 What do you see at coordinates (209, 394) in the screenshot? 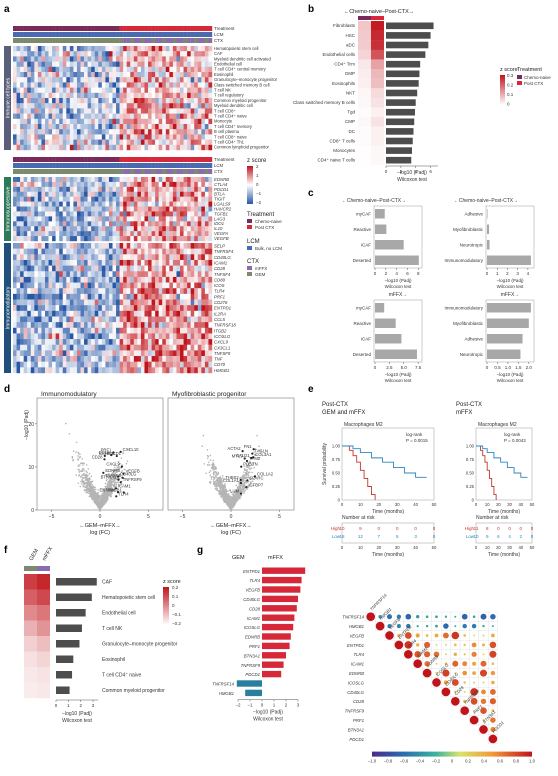
I see `d-plot-title: Myofibroblastic progenitor` at bounding box center [209, 394].